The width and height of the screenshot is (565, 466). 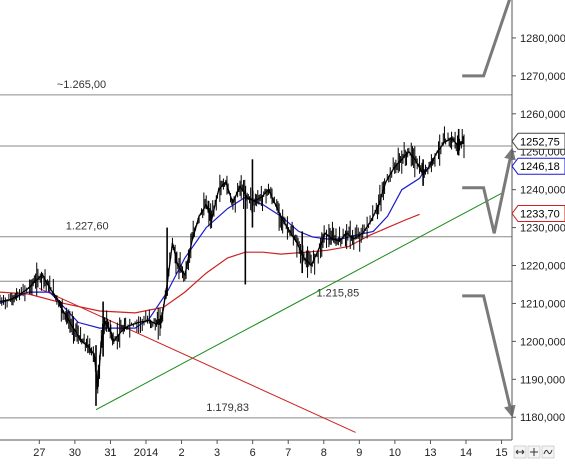 I want to click on level-label: ~1.265,00, so click(x=81, y=85).